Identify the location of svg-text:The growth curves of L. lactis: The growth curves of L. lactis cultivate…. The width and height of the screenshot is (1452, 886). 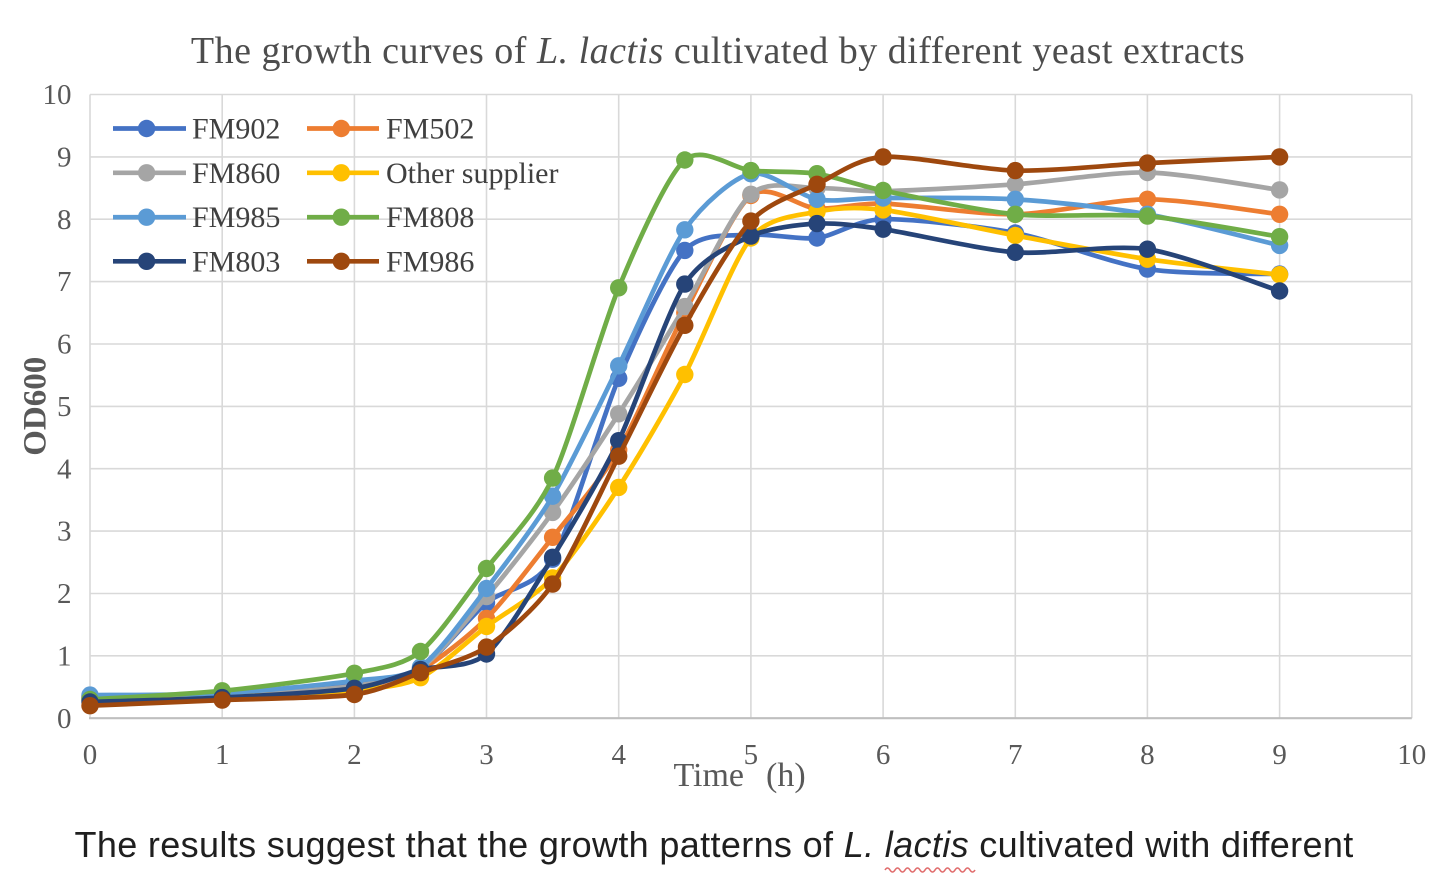
(718, 51).